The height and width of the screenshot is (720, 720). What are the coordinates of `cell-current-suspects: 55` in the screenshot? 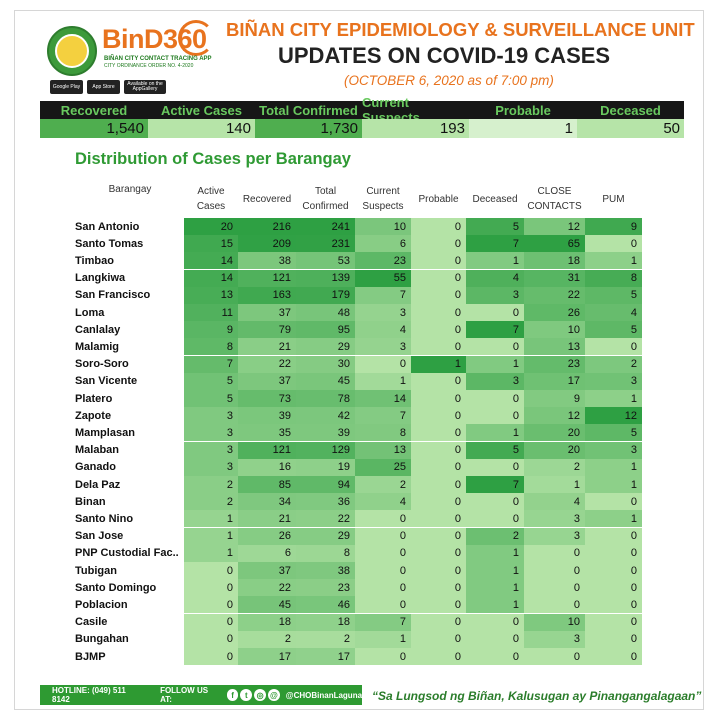 It's located at (383, 278).